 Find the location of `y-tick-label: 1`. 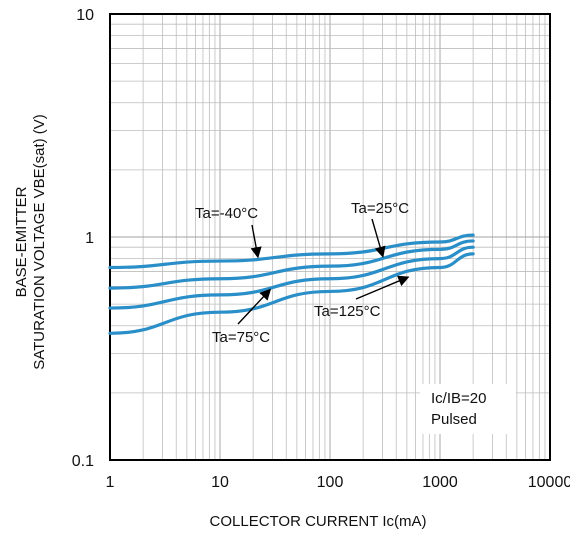

y-tick-label: 1 is located at coordinates (89, 238).